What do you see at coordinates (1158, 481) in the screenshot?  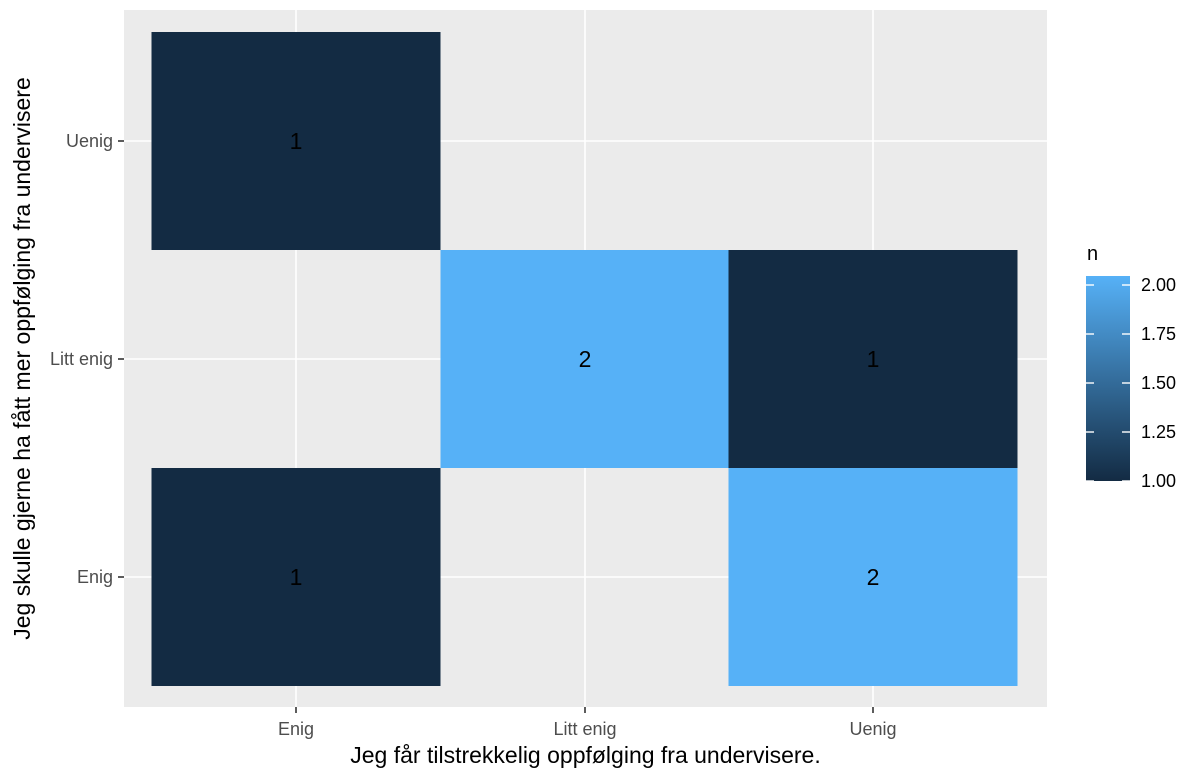 I see `legend-tick-label: 1.00` at bounding box center [1158, 481].